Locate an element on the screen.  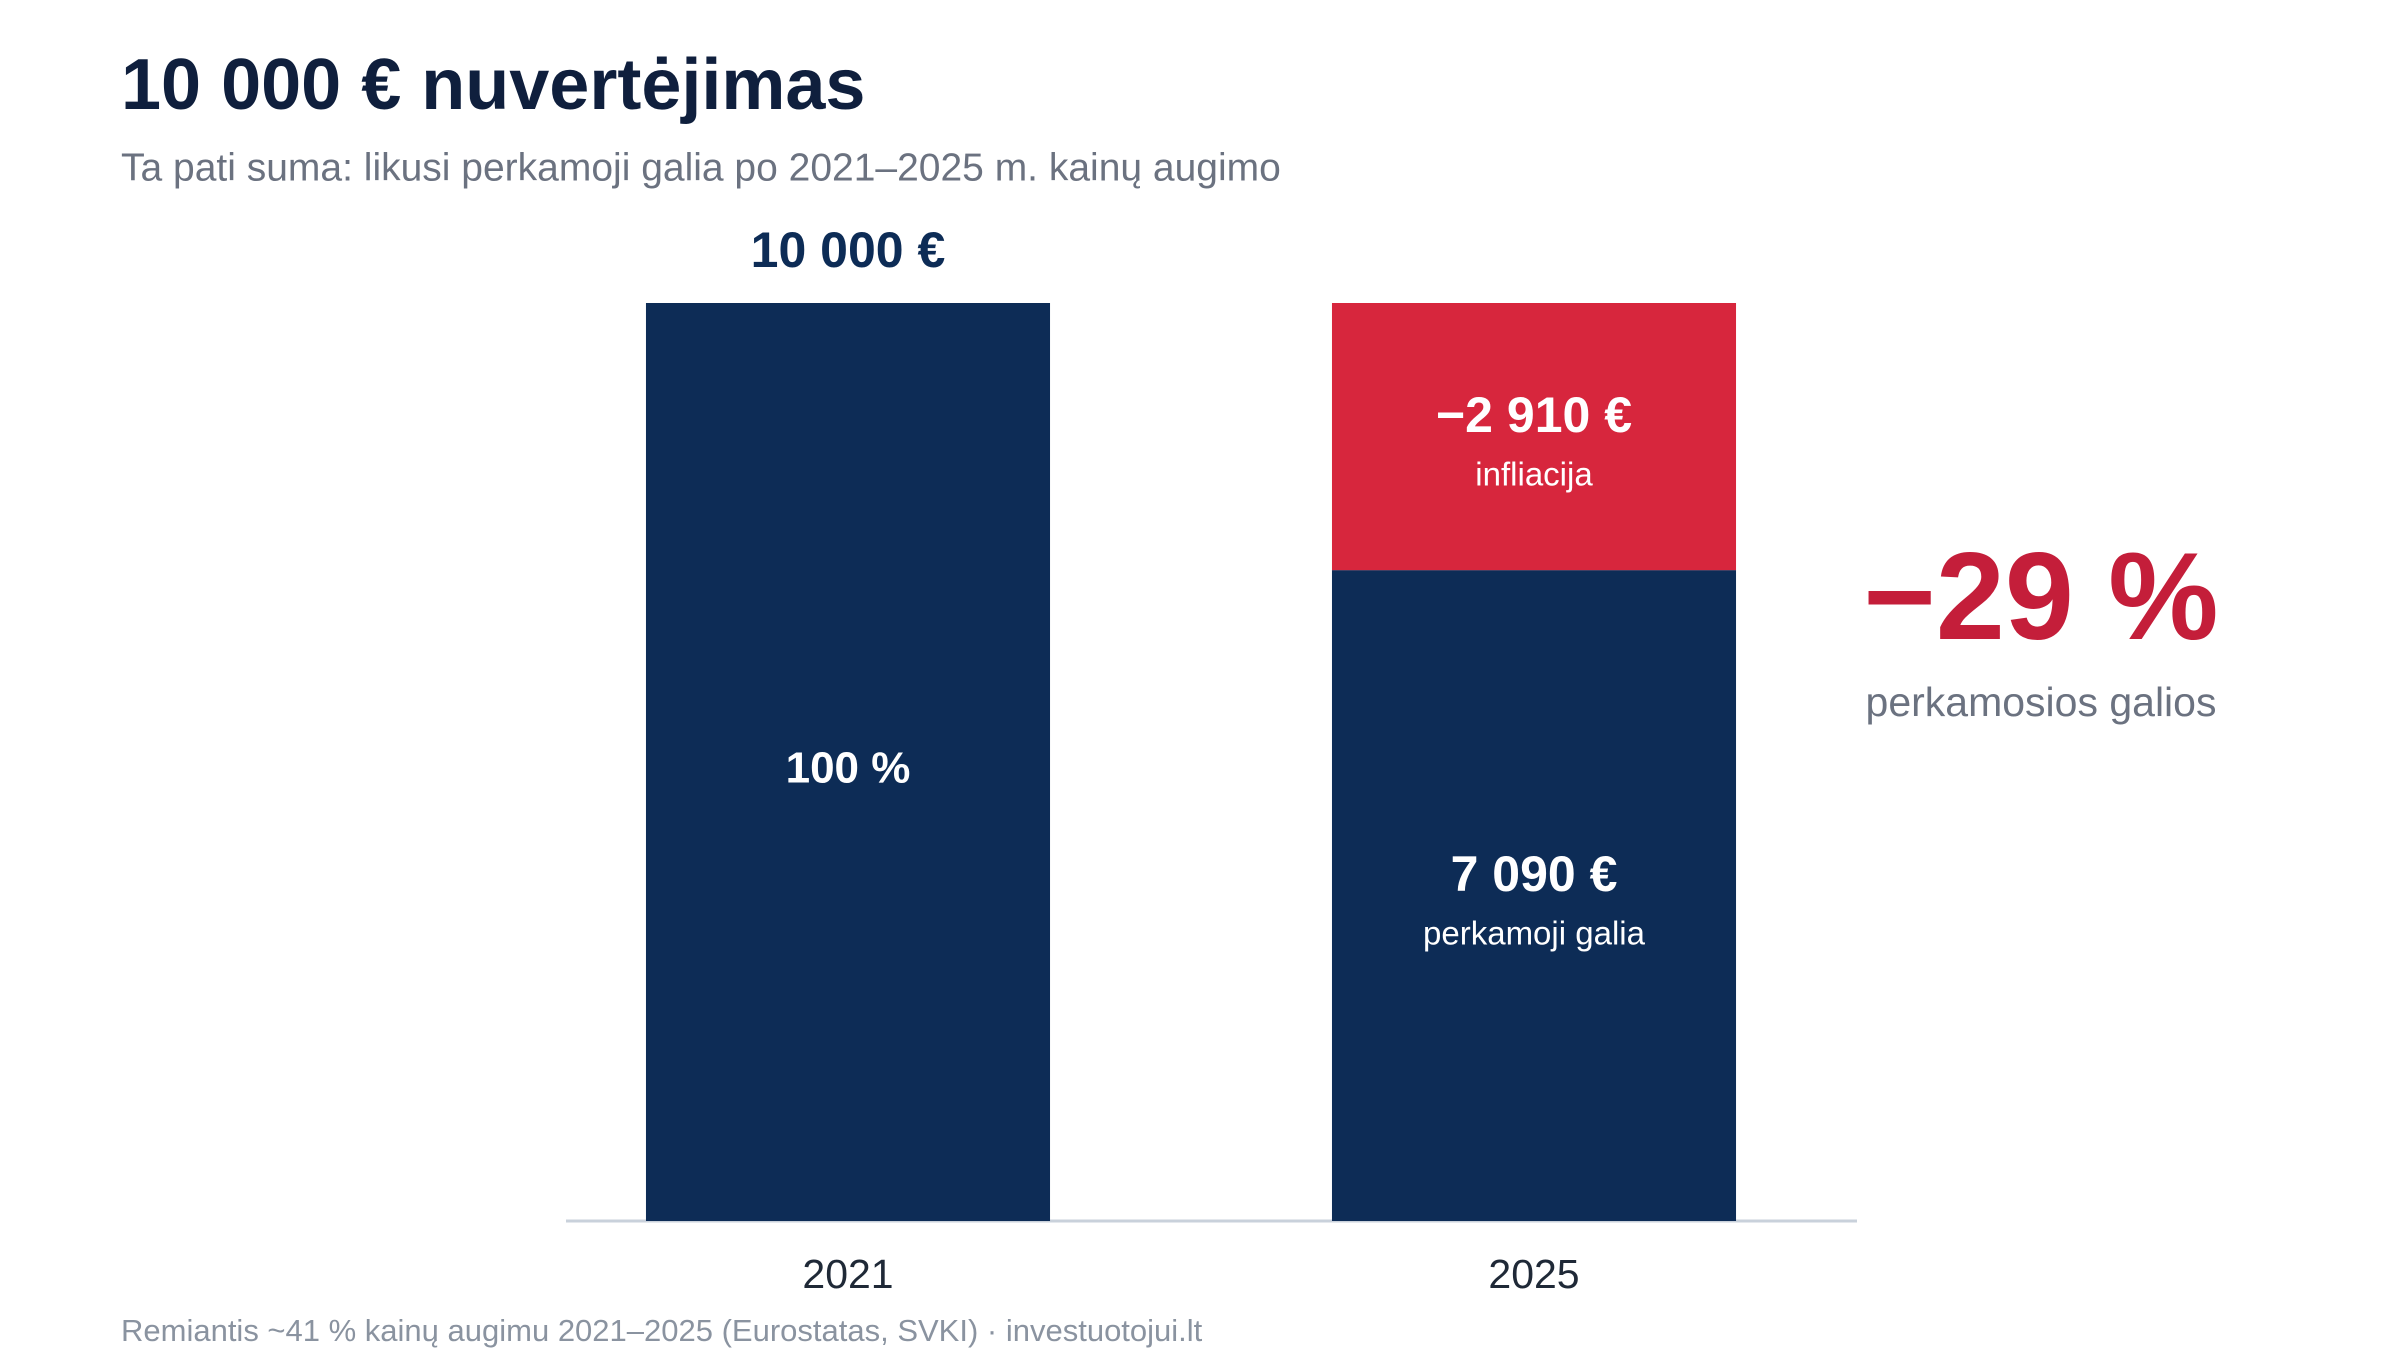
bar-annotation: 100 % is located at coordinates (848, 768).